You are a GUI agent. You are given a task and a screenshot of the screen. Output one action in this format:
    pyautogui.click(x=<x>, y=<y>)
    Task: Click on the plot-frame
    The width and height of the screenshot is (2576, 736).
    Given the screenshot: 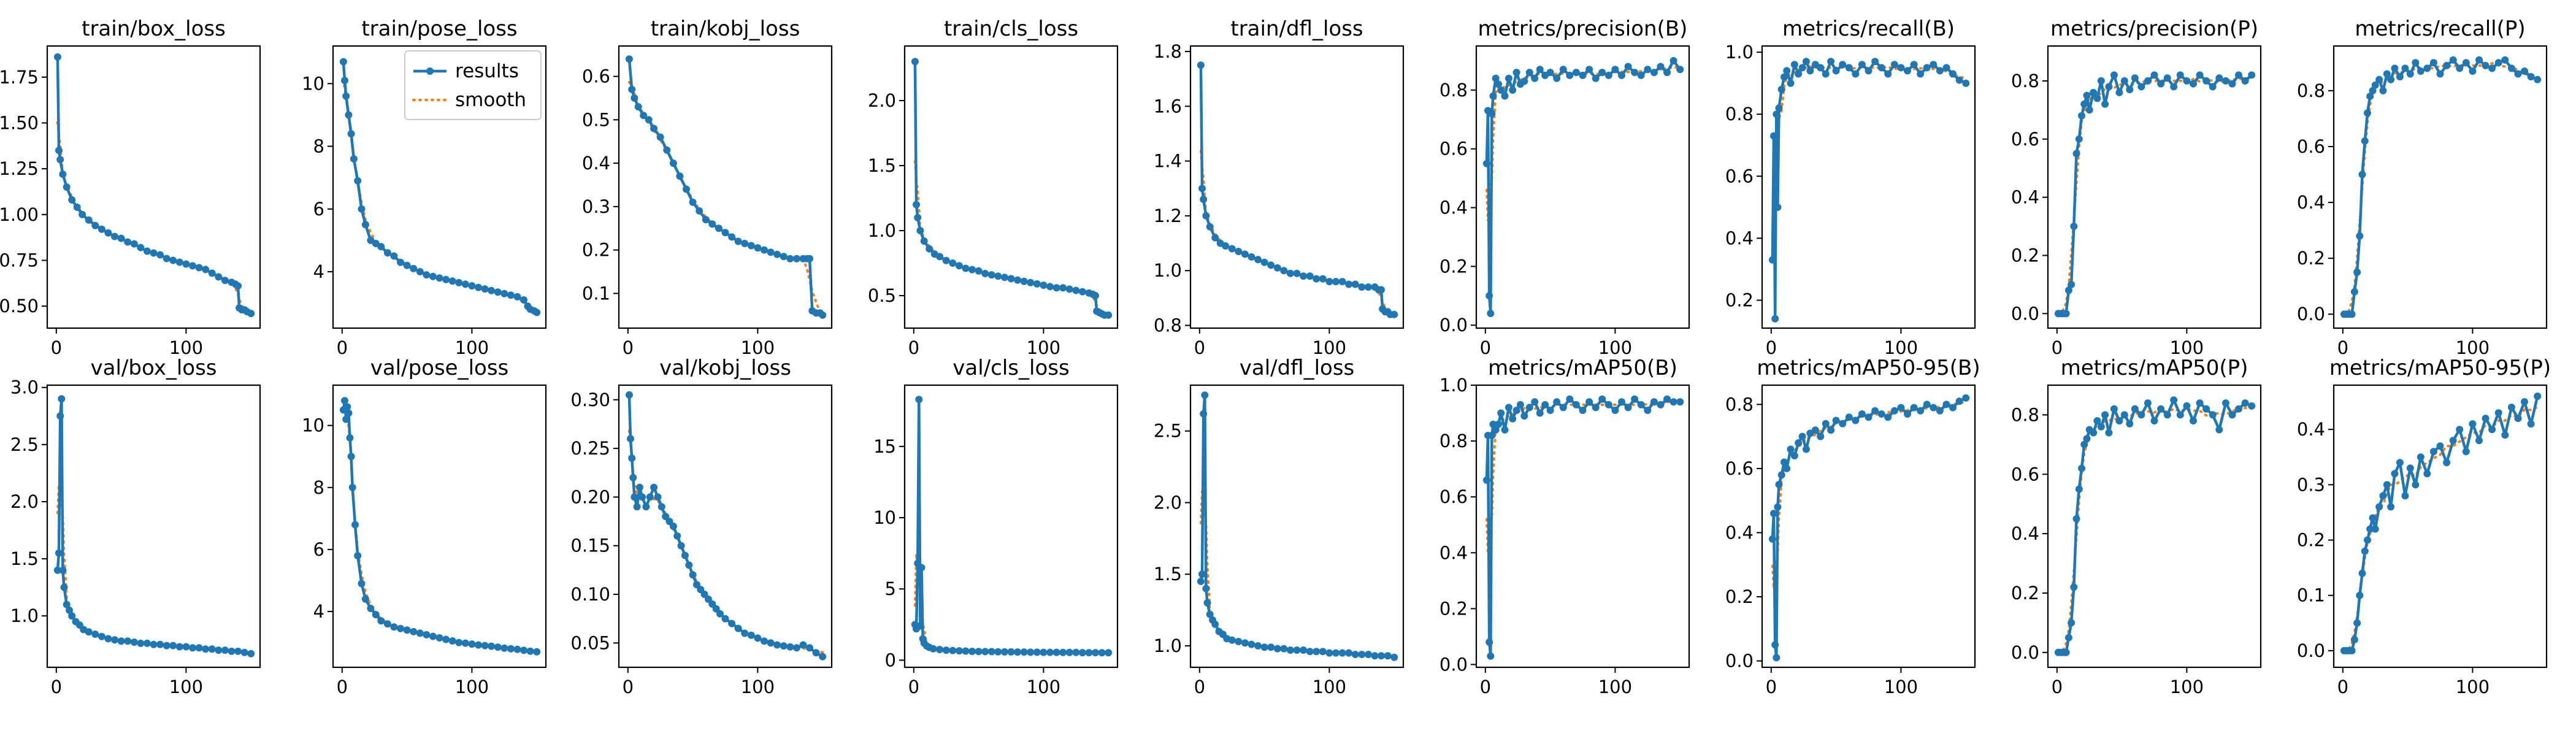 What is the action you would take?
    pyautogui.click(x=2440, y=526)
    